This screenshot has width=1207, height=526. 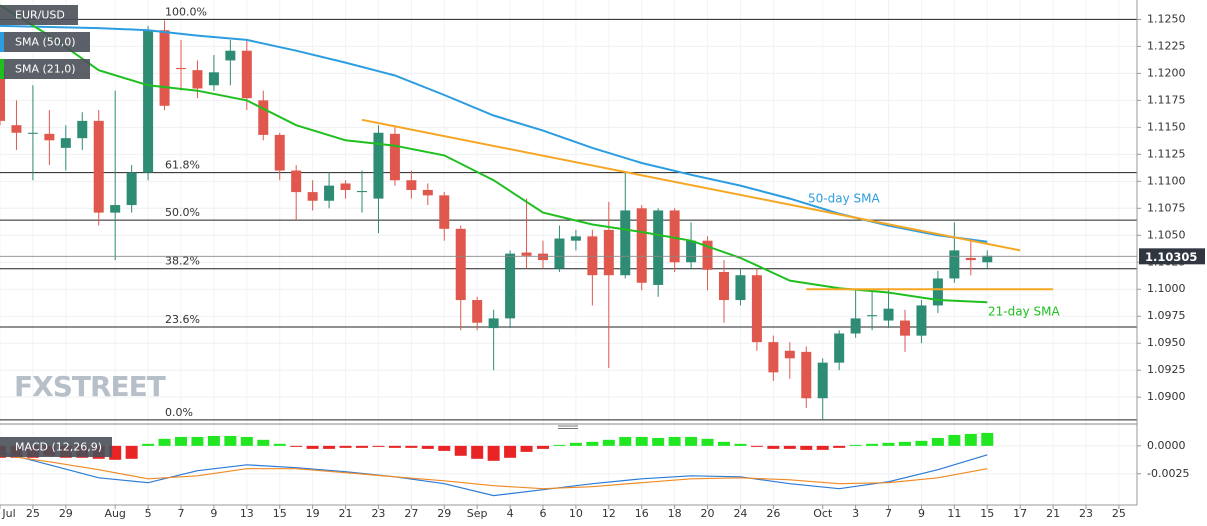 What do you see at coordinates (568, 427) in the screenshot?
I see `panel-handle` at bounding box center [568, 427].